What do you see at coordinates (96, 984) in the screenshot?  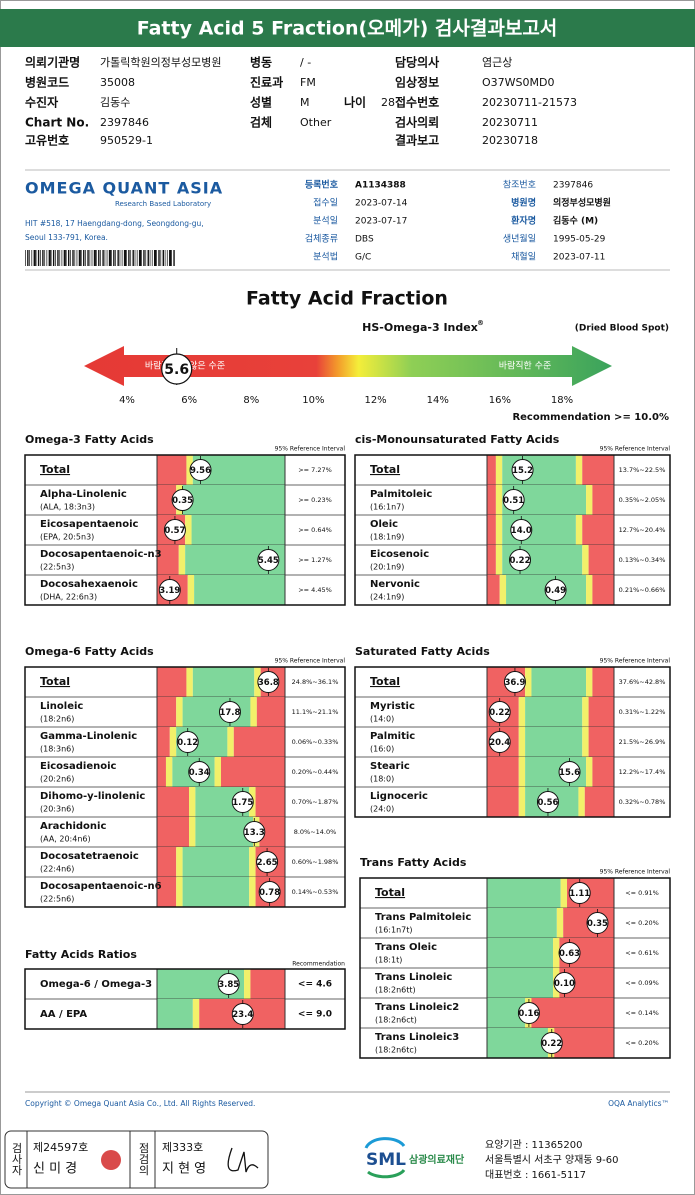 I see `row-name: Omega-6 / Omega-3` at bounding box center [96, 984].